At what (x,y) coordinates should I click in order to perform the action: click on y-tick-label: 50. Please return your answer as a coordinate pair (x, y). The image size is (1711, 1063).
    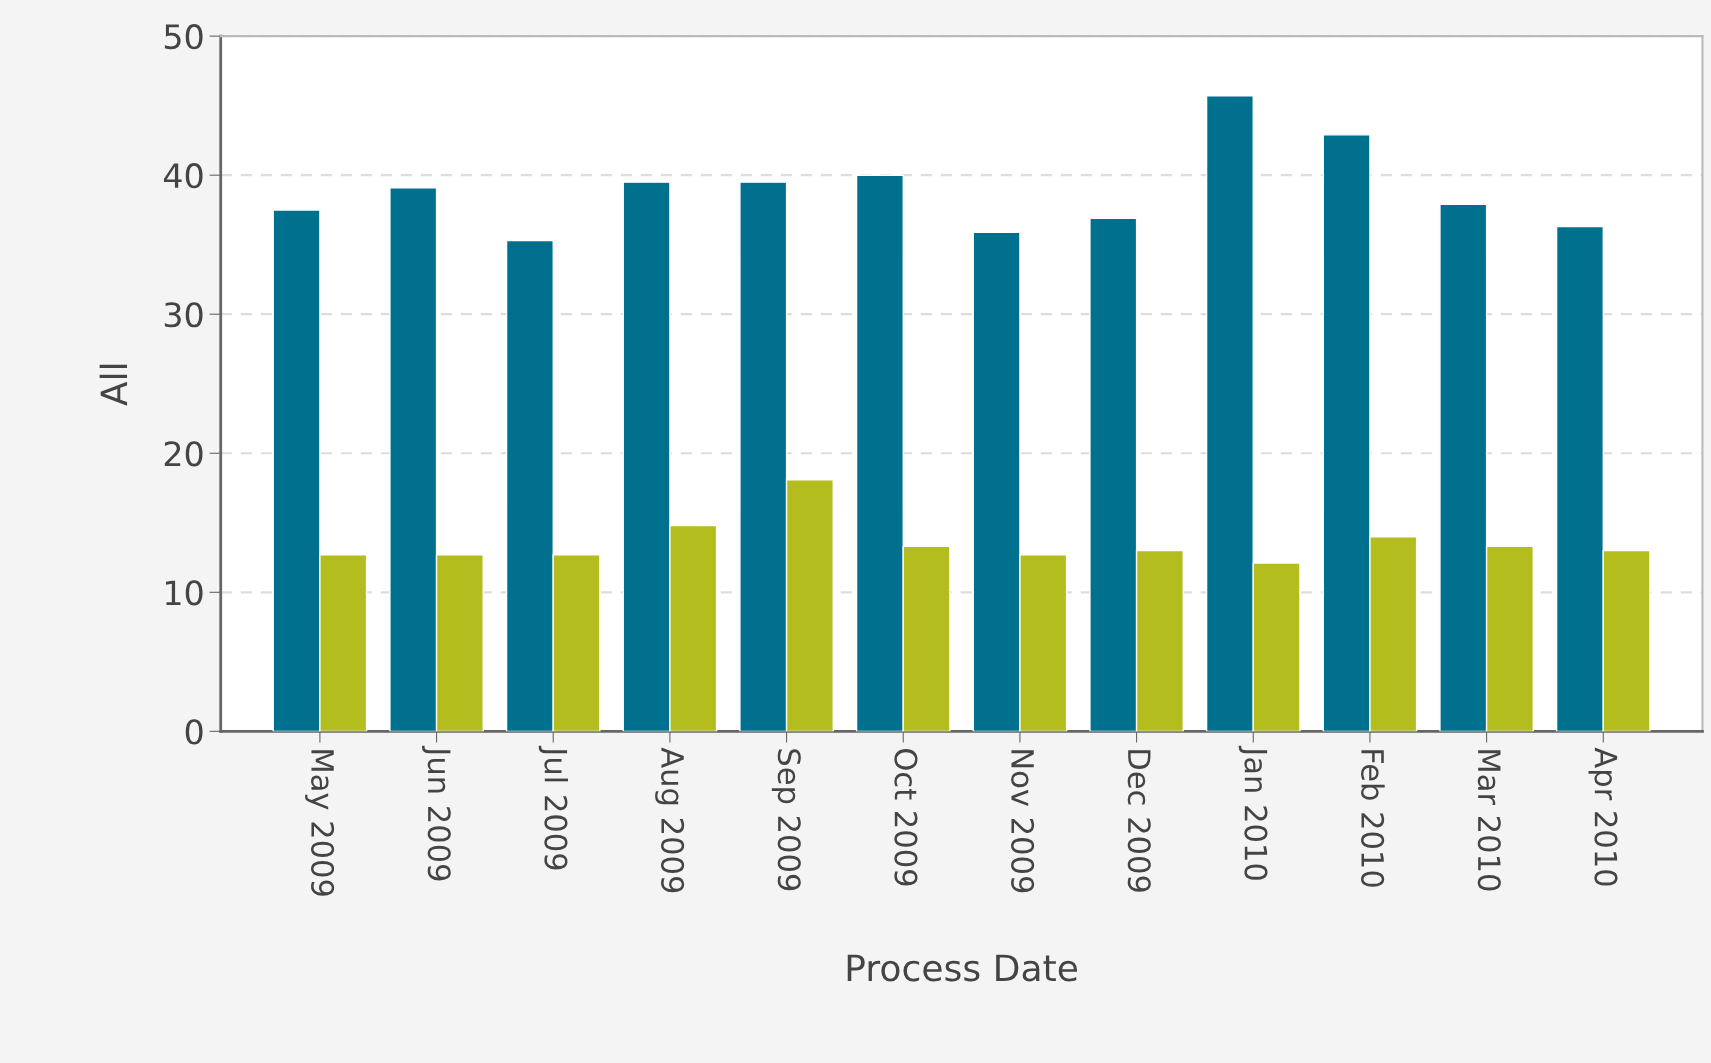
    Looking at the image, I should click on (183, 37).